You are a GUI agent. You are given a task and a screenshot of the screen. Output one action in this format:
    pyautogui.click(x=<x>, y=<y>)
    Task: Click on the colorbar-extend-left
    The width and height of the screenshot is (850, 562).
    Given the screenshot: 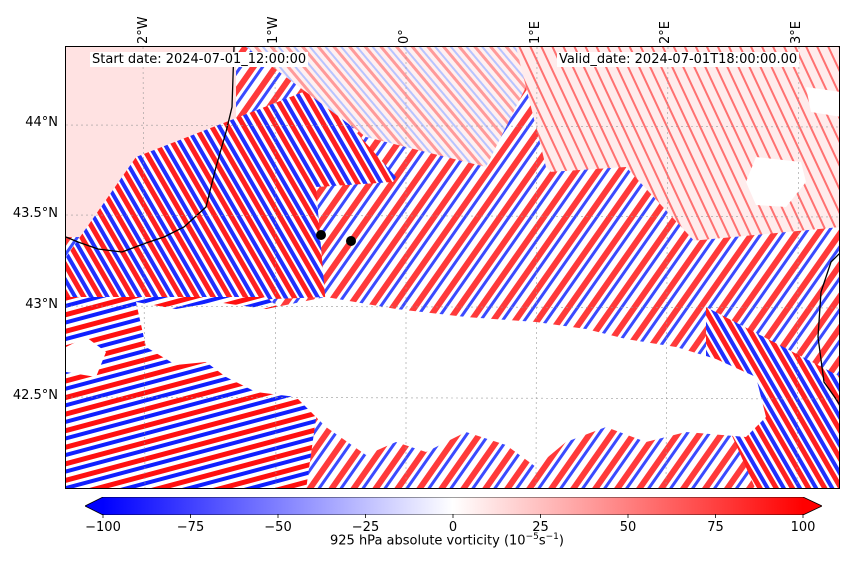 What is the action you would take?
    pyautogui.click(x=94, y=506)
    